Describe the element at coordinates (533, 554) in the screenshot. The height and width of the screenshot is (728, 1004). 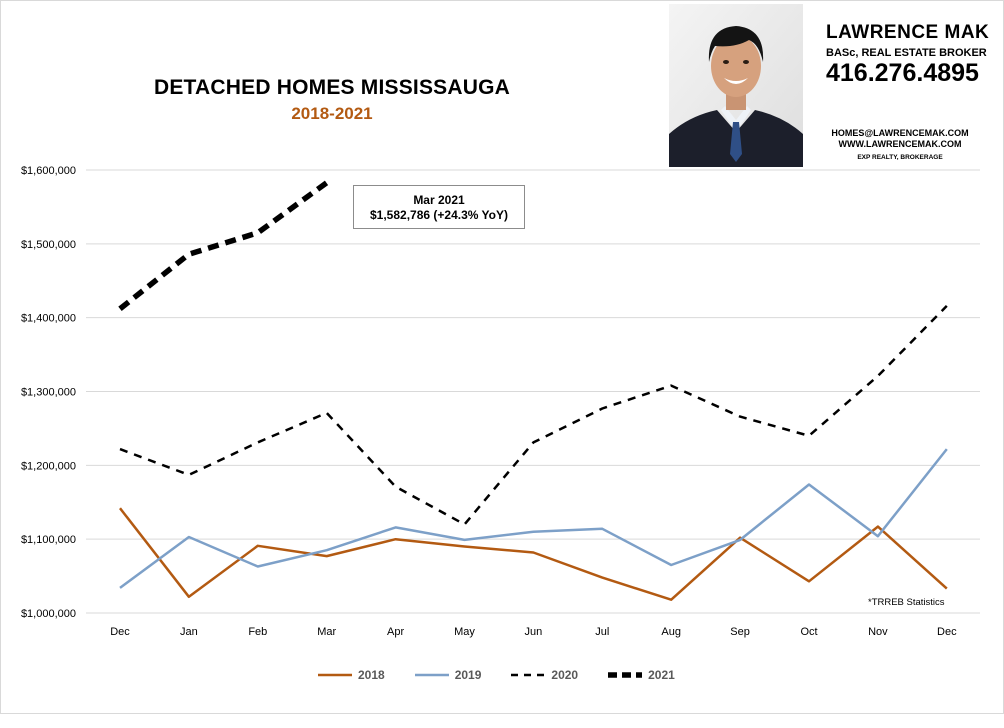
I see `series-line-2018` at that location.